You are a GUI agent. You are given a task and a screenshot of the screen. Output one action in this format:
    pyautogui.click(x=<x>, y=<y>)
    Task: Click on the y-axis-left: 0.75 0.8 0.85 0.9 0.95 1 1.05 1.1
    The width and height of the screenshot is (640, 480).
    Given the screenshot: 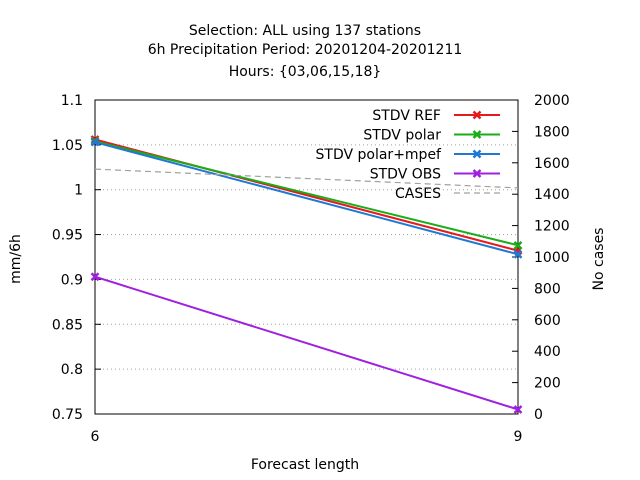 What is the action you would take?
    pyautogui.click(x=76, y=258)
    